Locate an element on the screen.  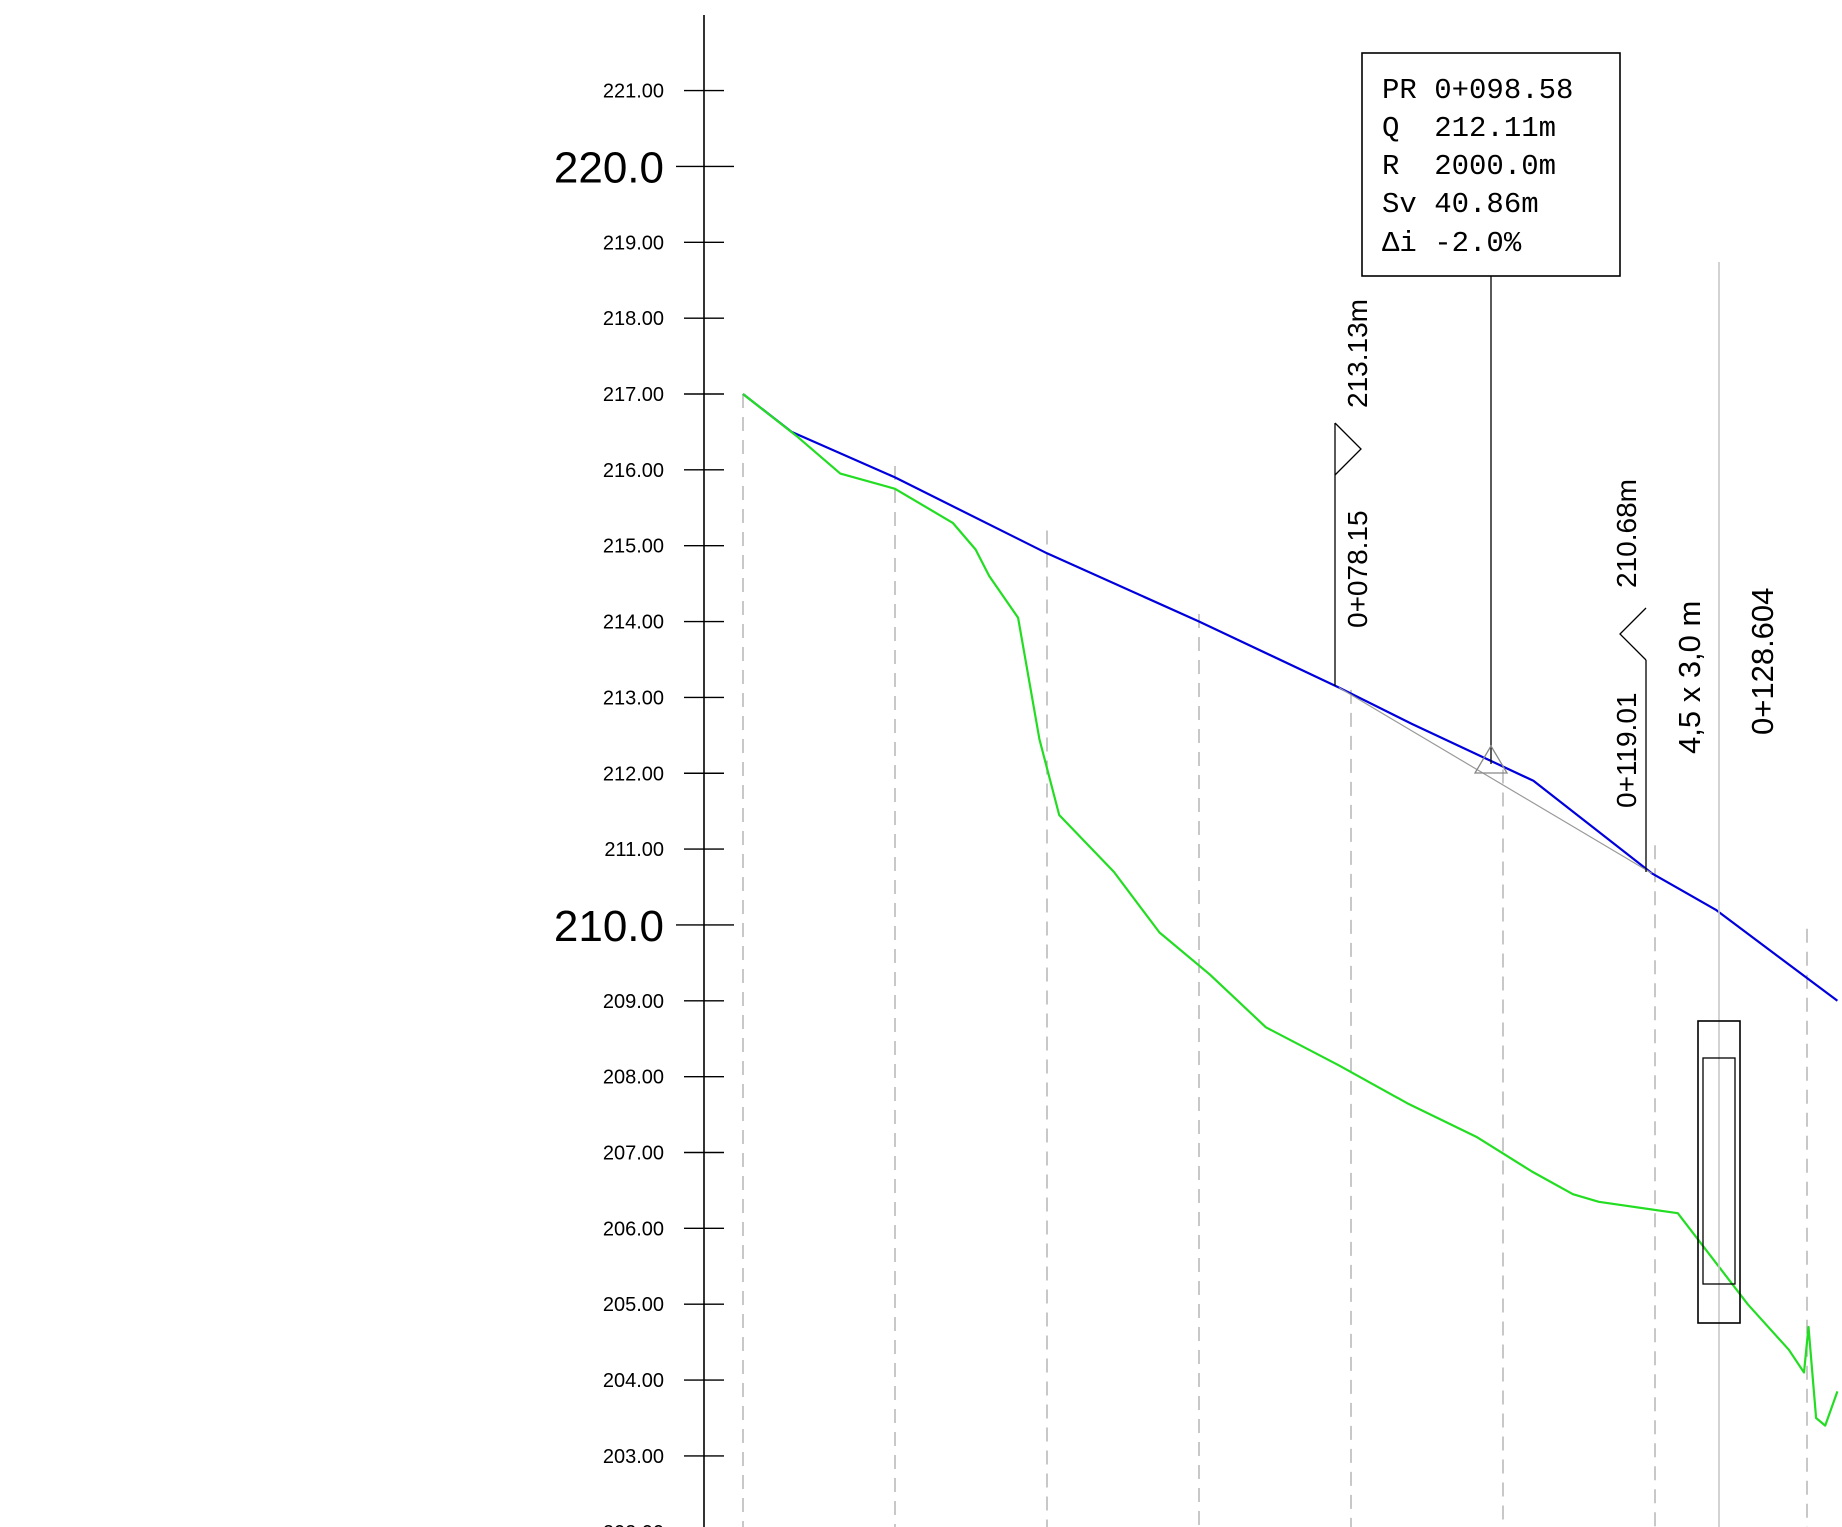
start-point-flag-icon is located at coordinates (1348, 449).